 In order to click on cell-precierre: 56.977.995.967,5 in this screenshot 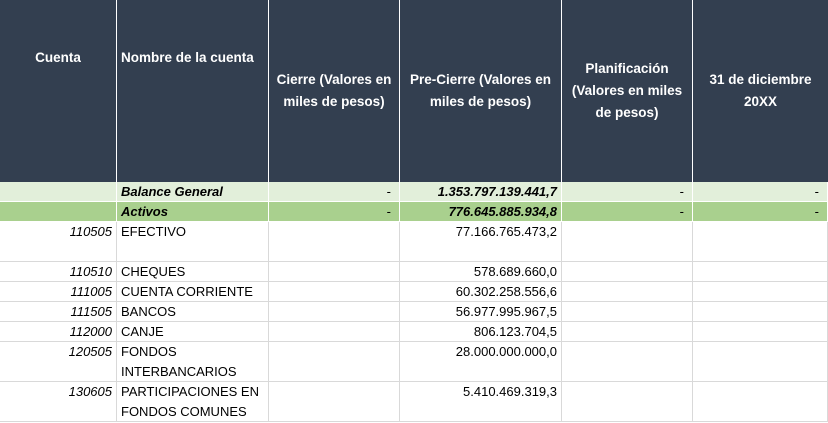, I will do `click(481, 312)`.